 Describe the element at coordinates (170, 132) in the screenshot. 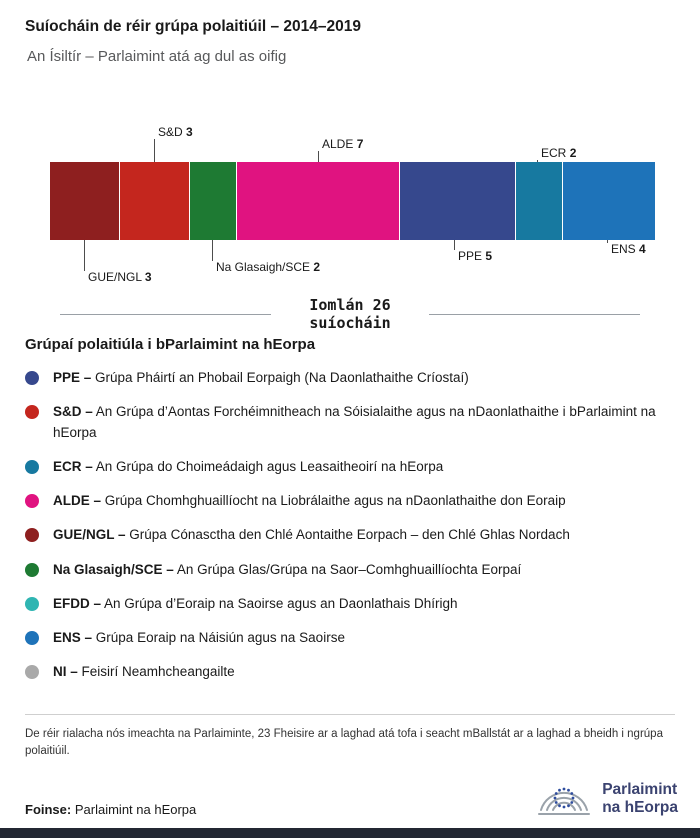

I see `group-name: S&D` at that location.